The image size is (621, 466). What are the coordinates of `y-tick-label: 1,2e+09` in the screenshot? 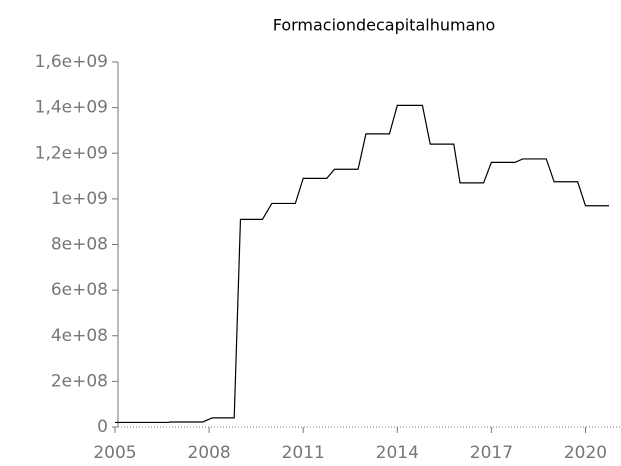 It's located at (71, 153).